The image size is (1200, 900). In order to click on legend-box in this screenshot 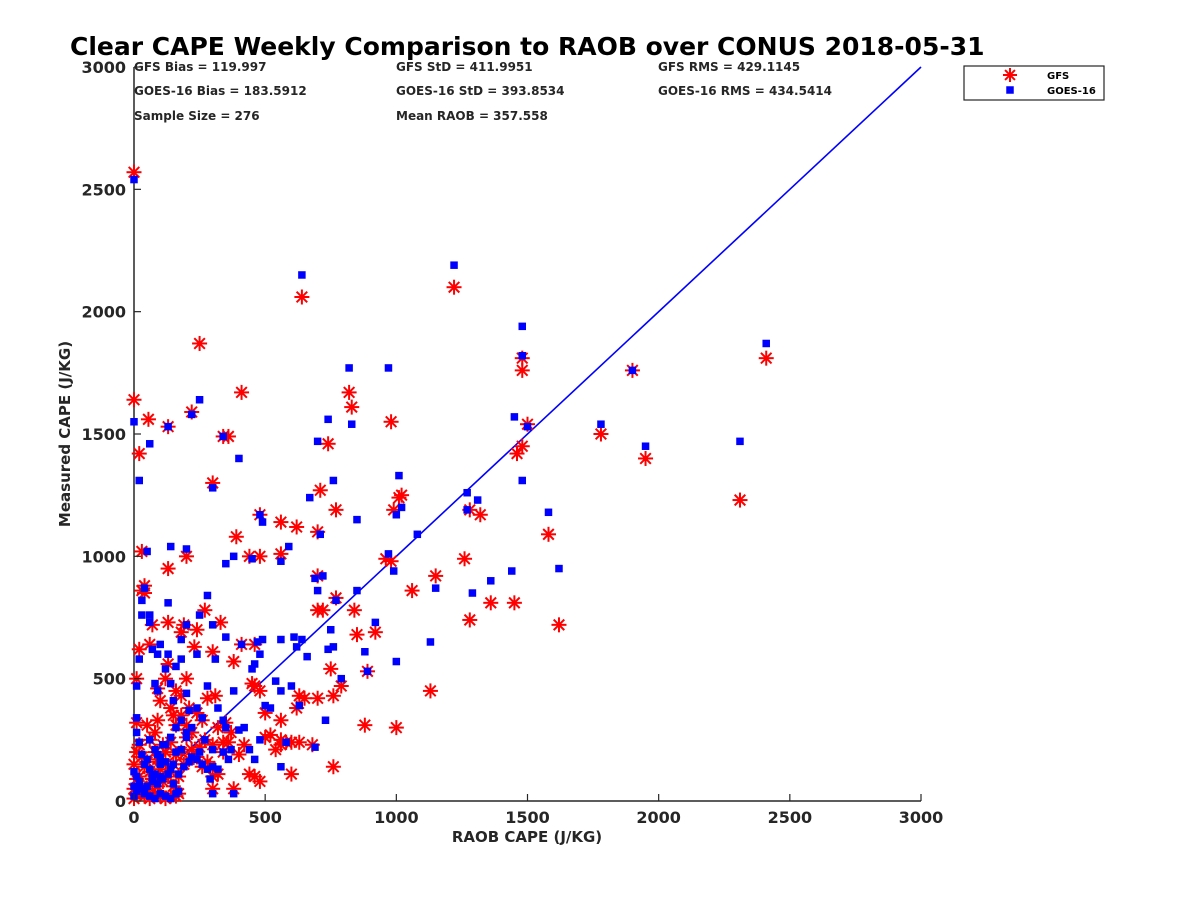, I will do `click(1034, 83)`.